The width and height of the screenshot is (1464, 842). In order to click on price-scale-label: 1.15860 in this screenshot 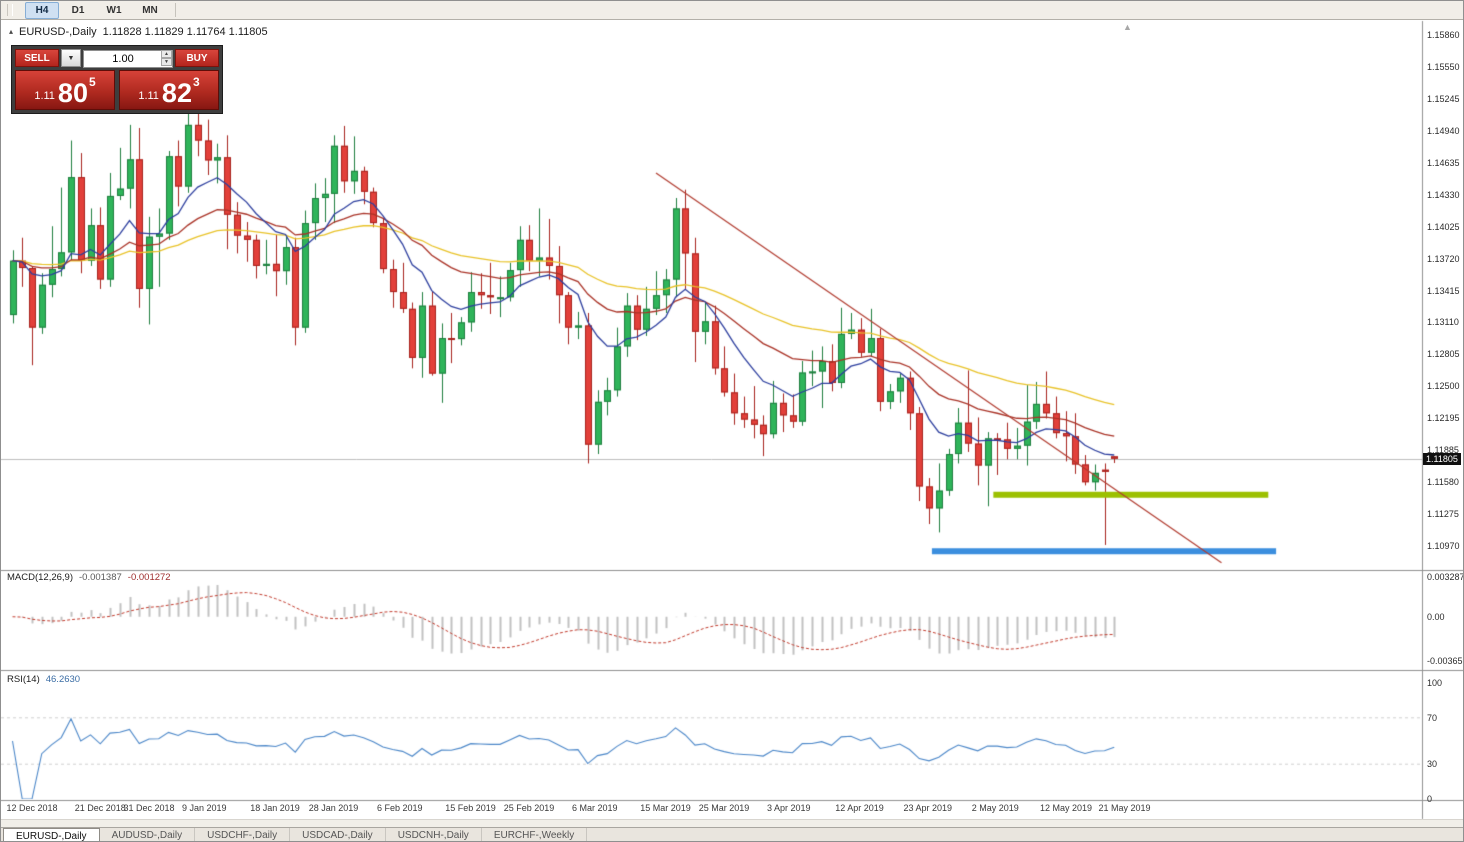, I will do `click(1443, 35)`.